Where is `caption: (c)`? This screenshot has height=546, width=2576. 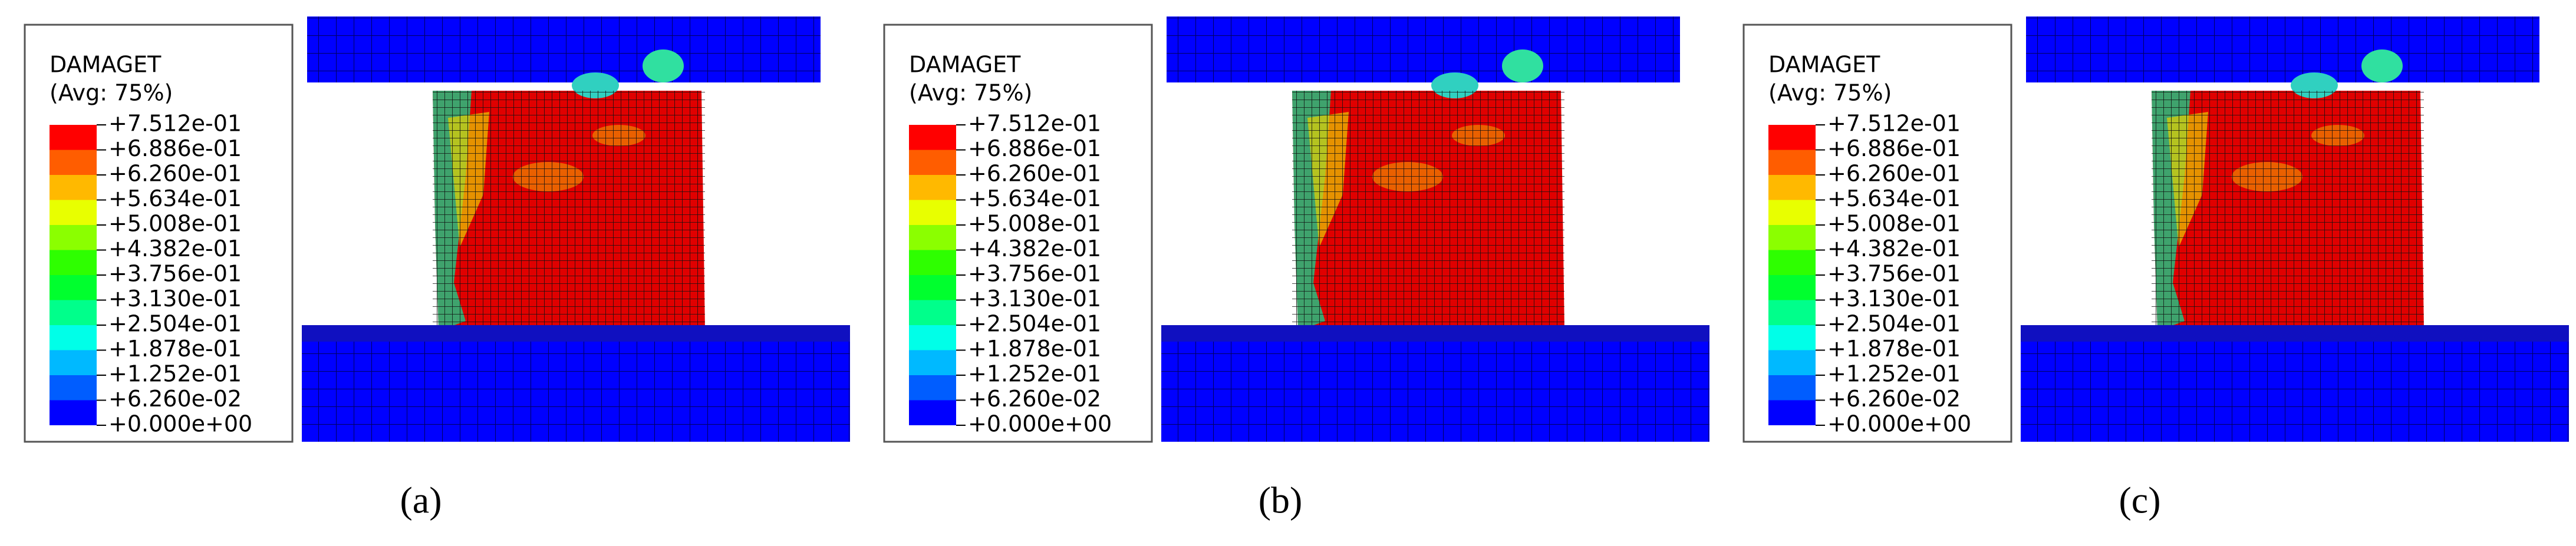 caption: (c) is located at coordinates (2139, 500).